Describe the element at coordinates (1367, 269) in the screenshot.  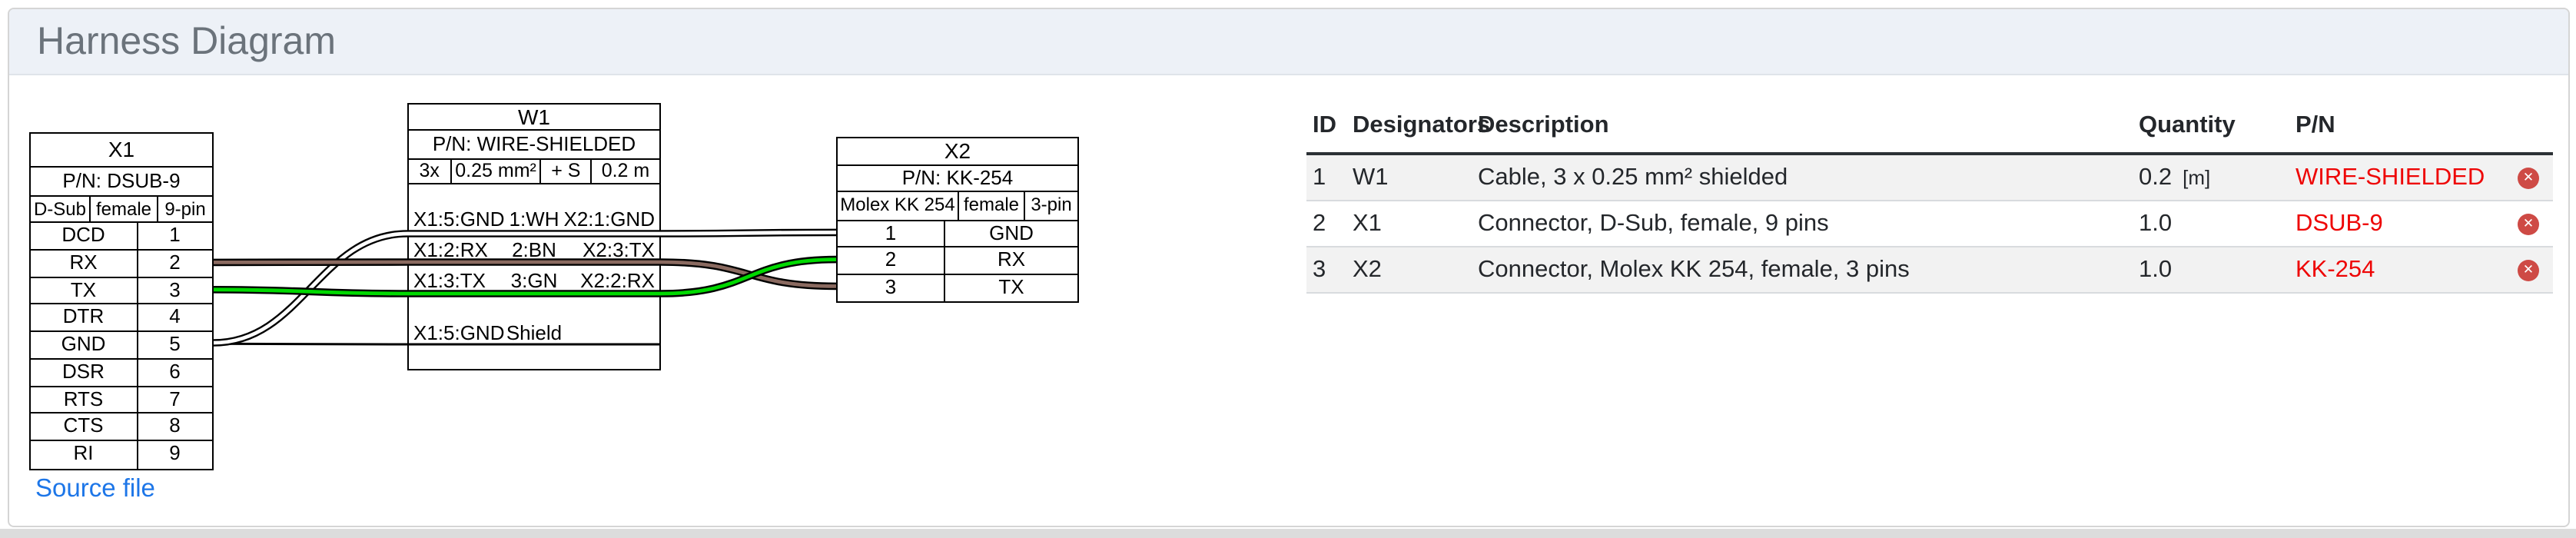
I see `cell-designators: X2` at that location.